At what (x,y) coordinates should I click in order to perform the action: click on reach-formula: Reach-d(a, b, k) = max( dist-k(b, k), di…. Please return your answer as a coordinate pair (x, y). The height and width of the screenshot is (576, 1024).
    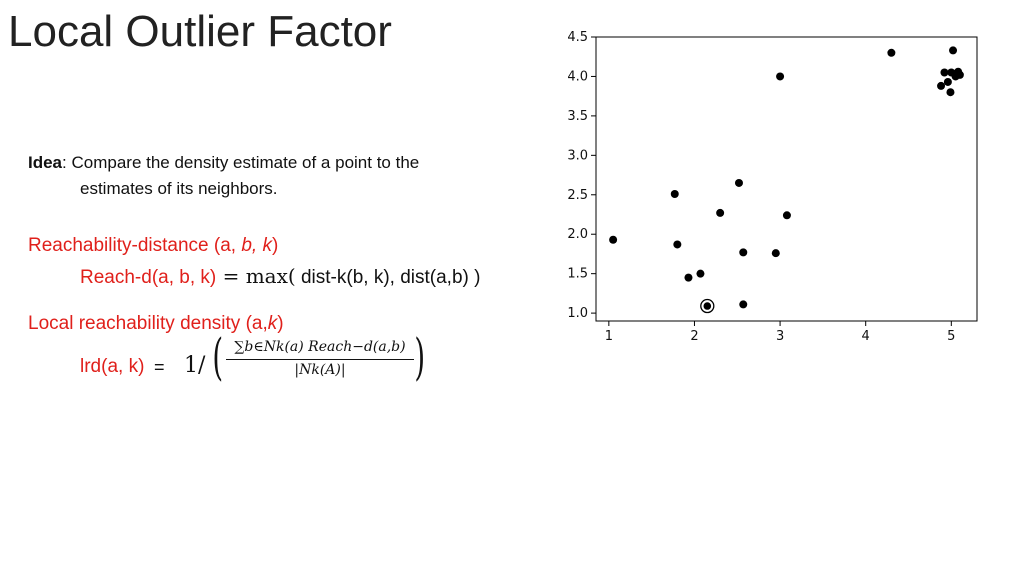
    Looking at the image, I should click on (280, 276).